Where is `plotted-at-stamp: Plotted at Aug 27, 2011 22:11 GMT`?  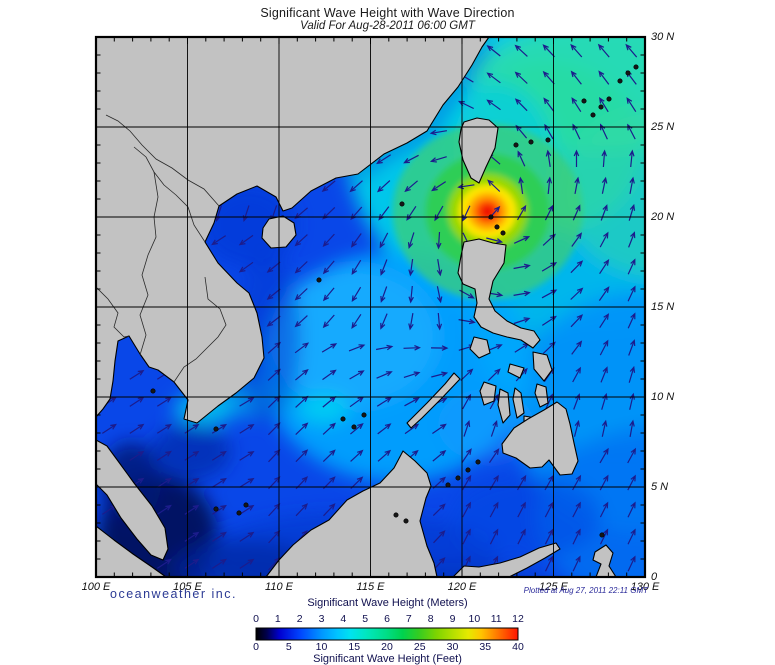 plotted-at-stamp: Plotted at Aug 27, 2011 22:11 GMT is located at coordinates (585, 590).